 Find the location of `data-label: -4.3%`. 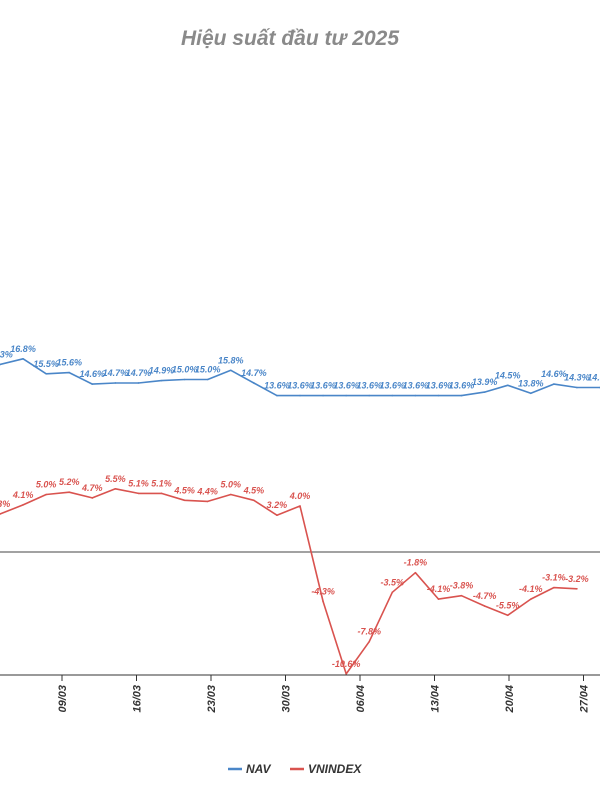

data-label: -4.3% is located at coordinates (323, 591).